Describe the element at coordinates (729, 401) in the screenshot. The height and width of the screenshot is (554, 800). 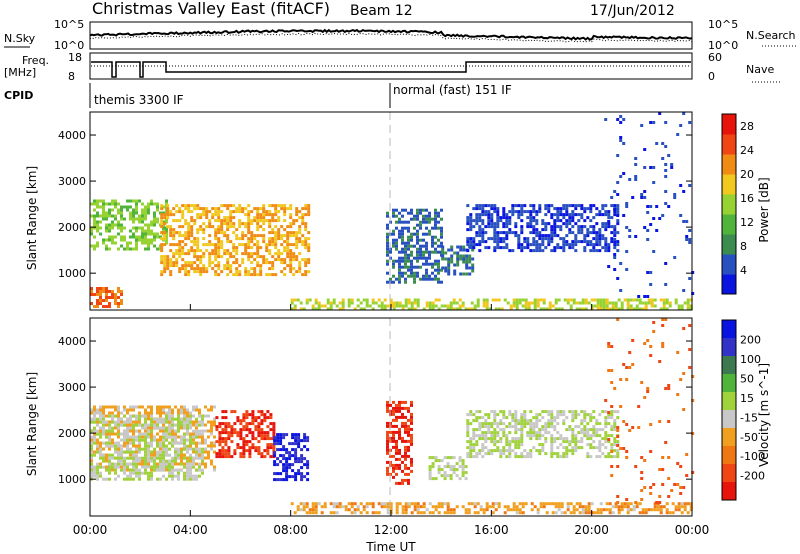
I see `colorbar-swatch` at that location.